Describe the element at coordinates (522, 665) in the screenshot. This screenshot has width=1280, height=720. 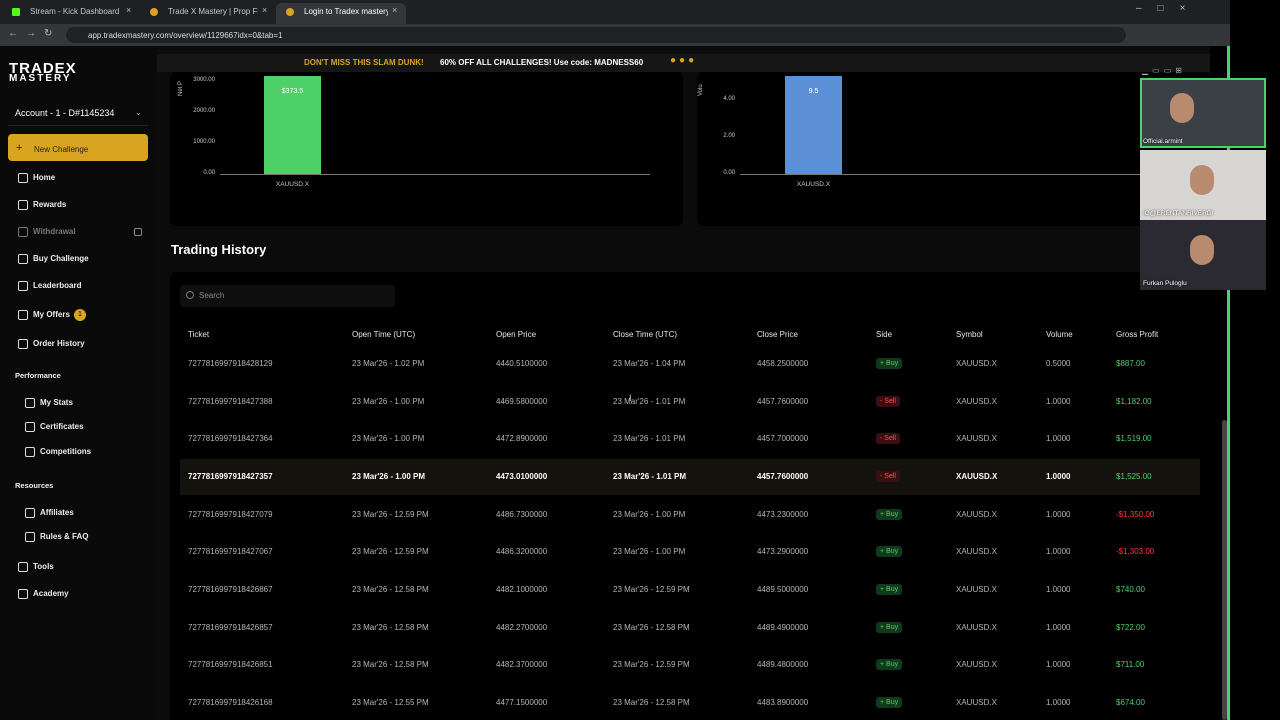
I see `table-cell: 4482.3700000` at that location.